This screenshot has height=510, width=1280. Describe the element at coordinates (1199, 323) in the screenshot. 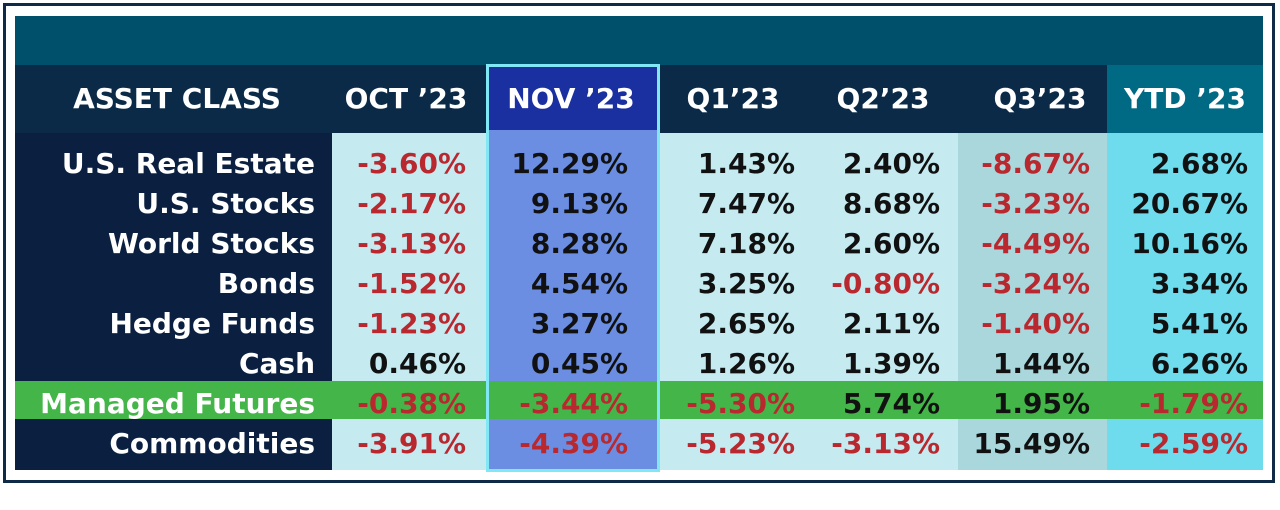

I see `cell-hedge-funds-ytd-23: 5.41%` at that location.